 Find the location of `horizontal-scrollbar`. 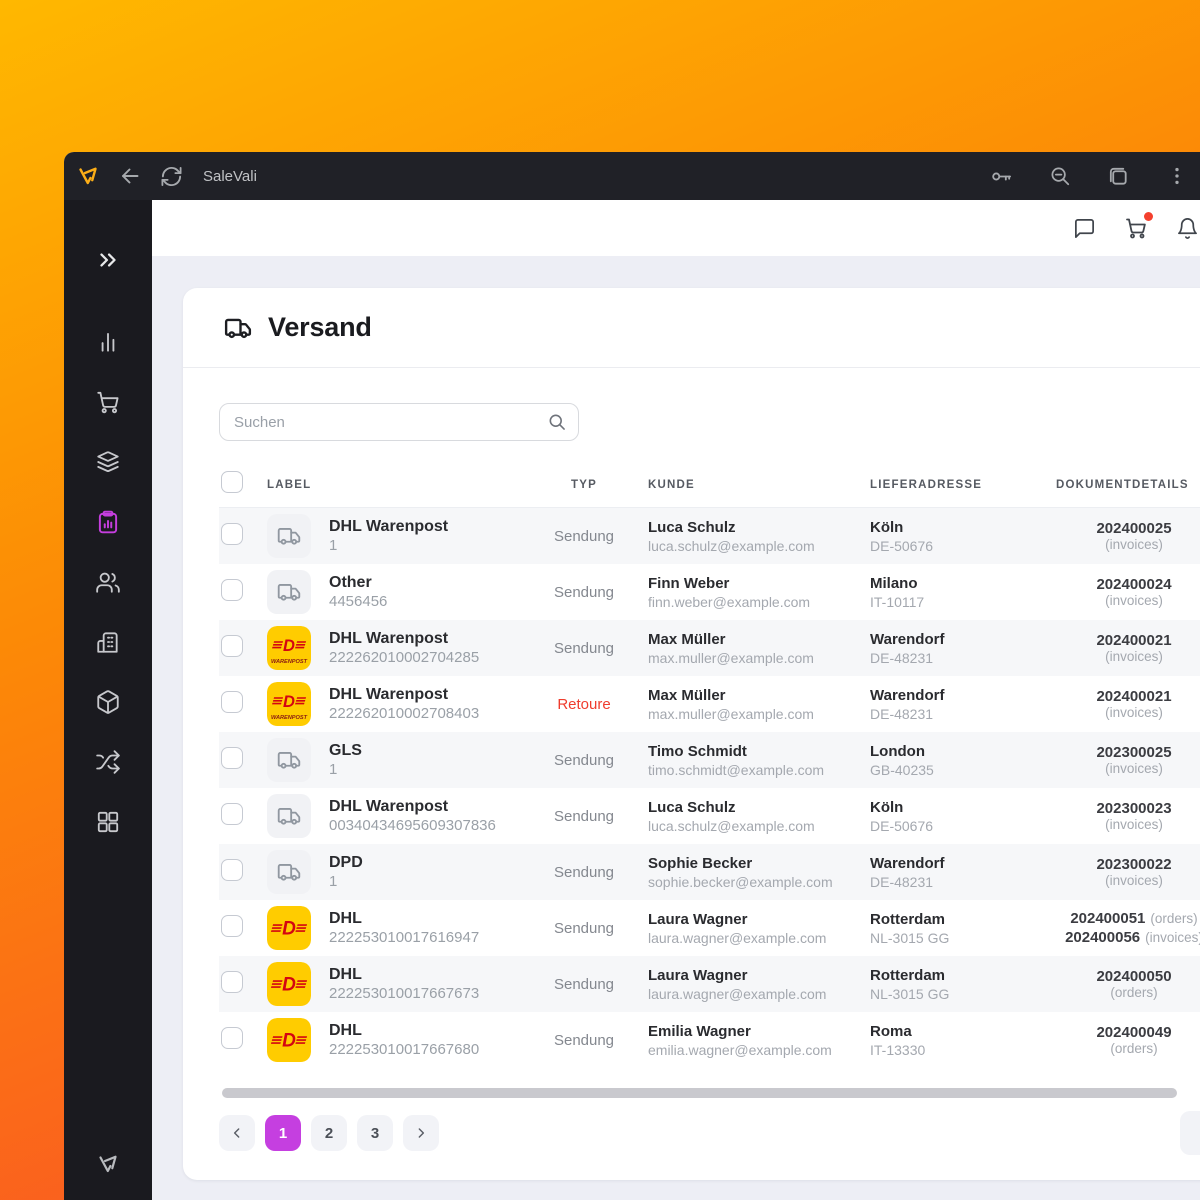

horizontal-scrollbar is located at coordinates (699, 1093).